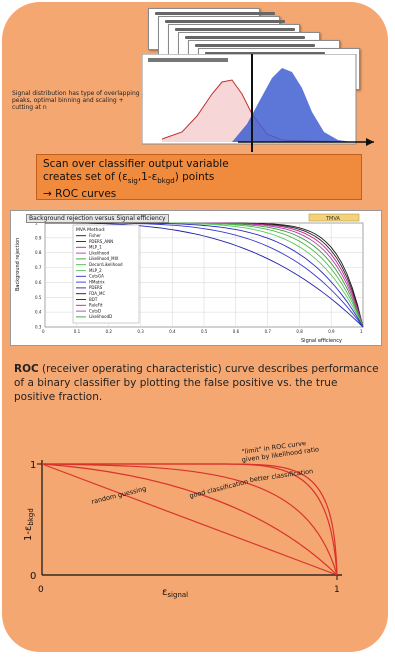 The height and width of the screenshot is (657, 395). Describe the element at coordinates (33, 465) in the screenshot. I see `schem-y-one: 1` at that location.